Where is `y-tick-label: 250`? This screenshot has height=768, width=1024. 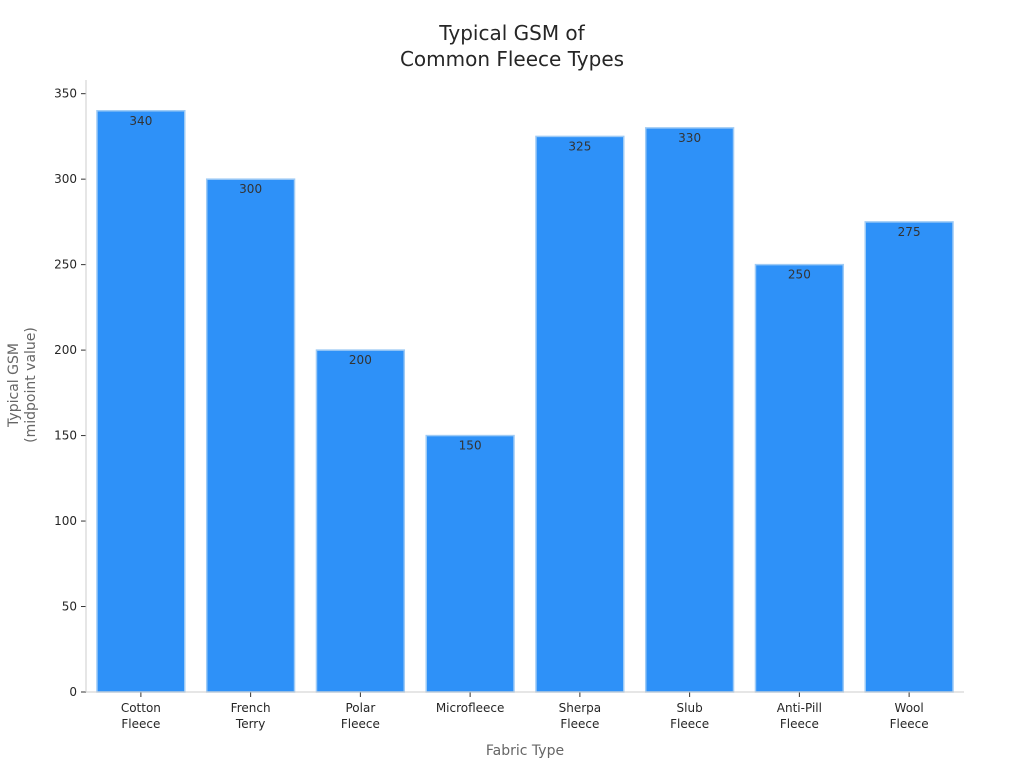
y-tick-label: 250 is located at coordinates (65, 265).